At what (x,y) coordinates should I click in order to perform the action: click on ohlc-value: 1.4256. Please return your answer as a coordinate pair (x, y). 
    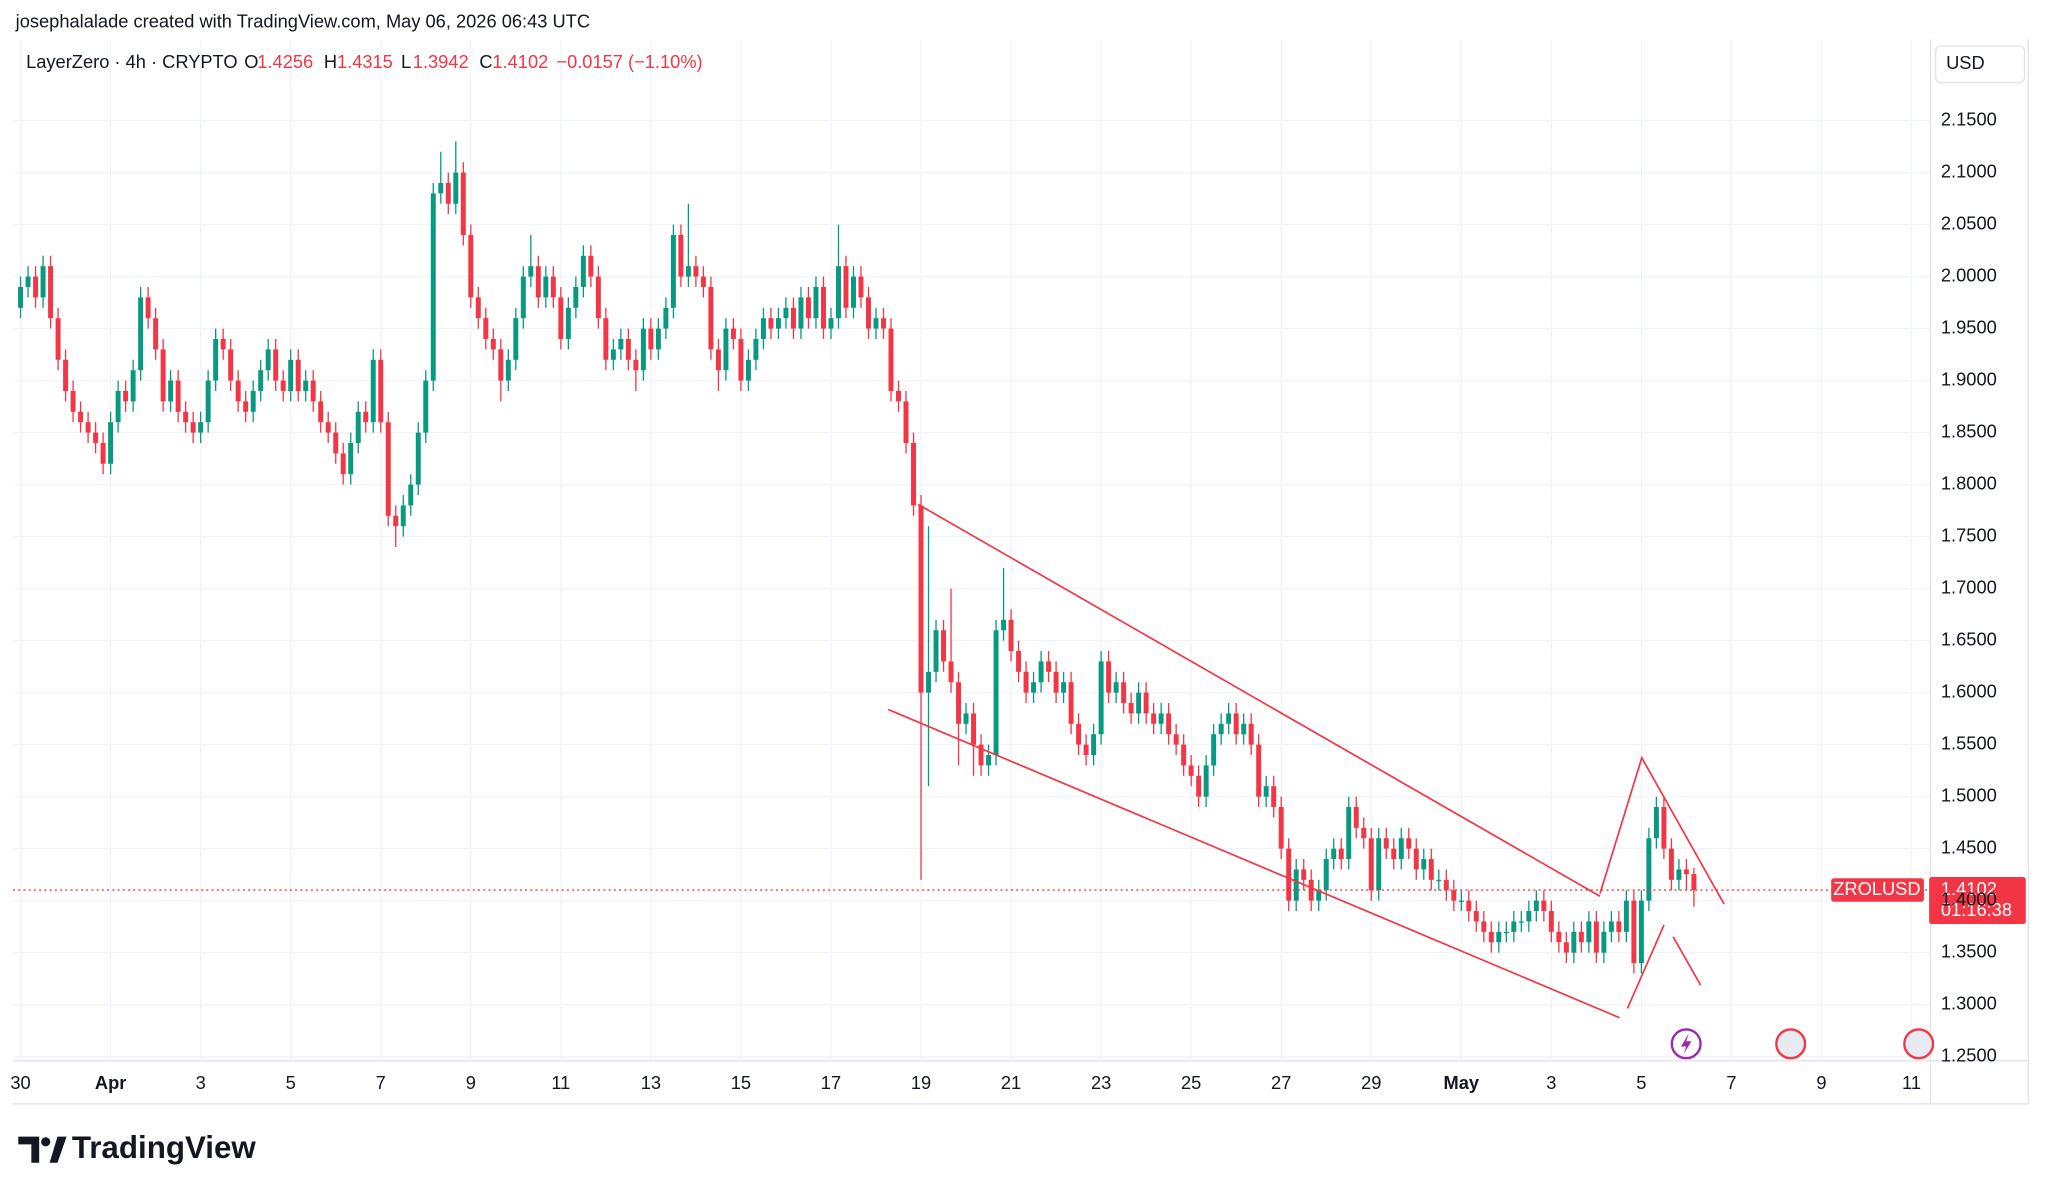
    Looking at the image, I should click on (285, 61).